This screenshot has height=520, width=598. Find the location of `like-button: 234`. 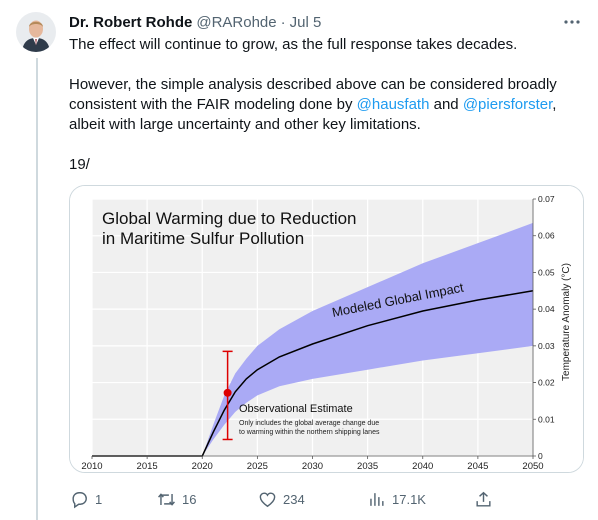

like-button: 234 is located at coordinates (281, 499).